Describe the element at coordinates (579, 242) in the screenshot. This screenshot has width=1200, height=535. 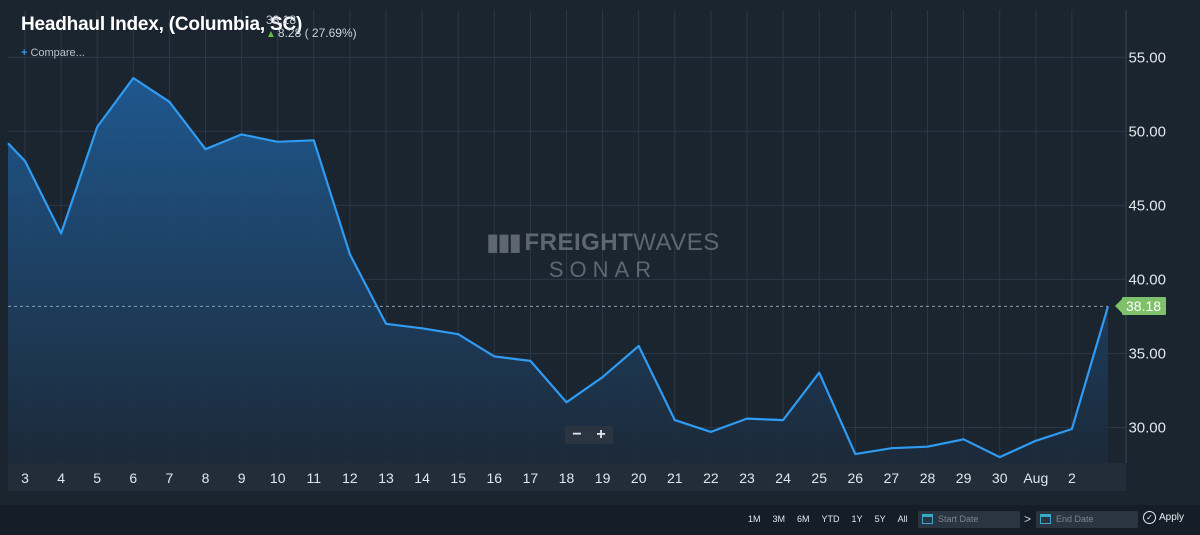
I see `watermark-brand-bold: FREIGHT` at that location.